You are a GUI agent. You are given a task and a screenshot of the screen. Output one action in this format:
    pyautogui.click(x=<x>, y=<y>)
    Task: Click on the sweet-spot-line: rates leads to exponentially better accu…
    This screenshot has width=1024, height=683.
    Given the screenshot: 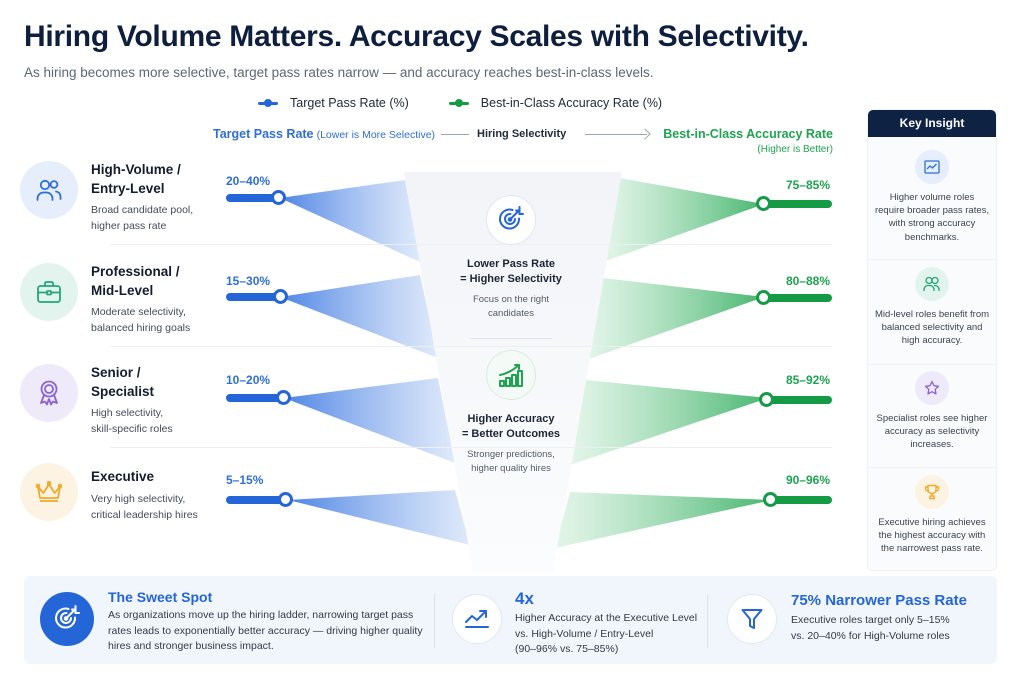 What is the action you would take?
    pyautogui.click(x=265, y=630)
    